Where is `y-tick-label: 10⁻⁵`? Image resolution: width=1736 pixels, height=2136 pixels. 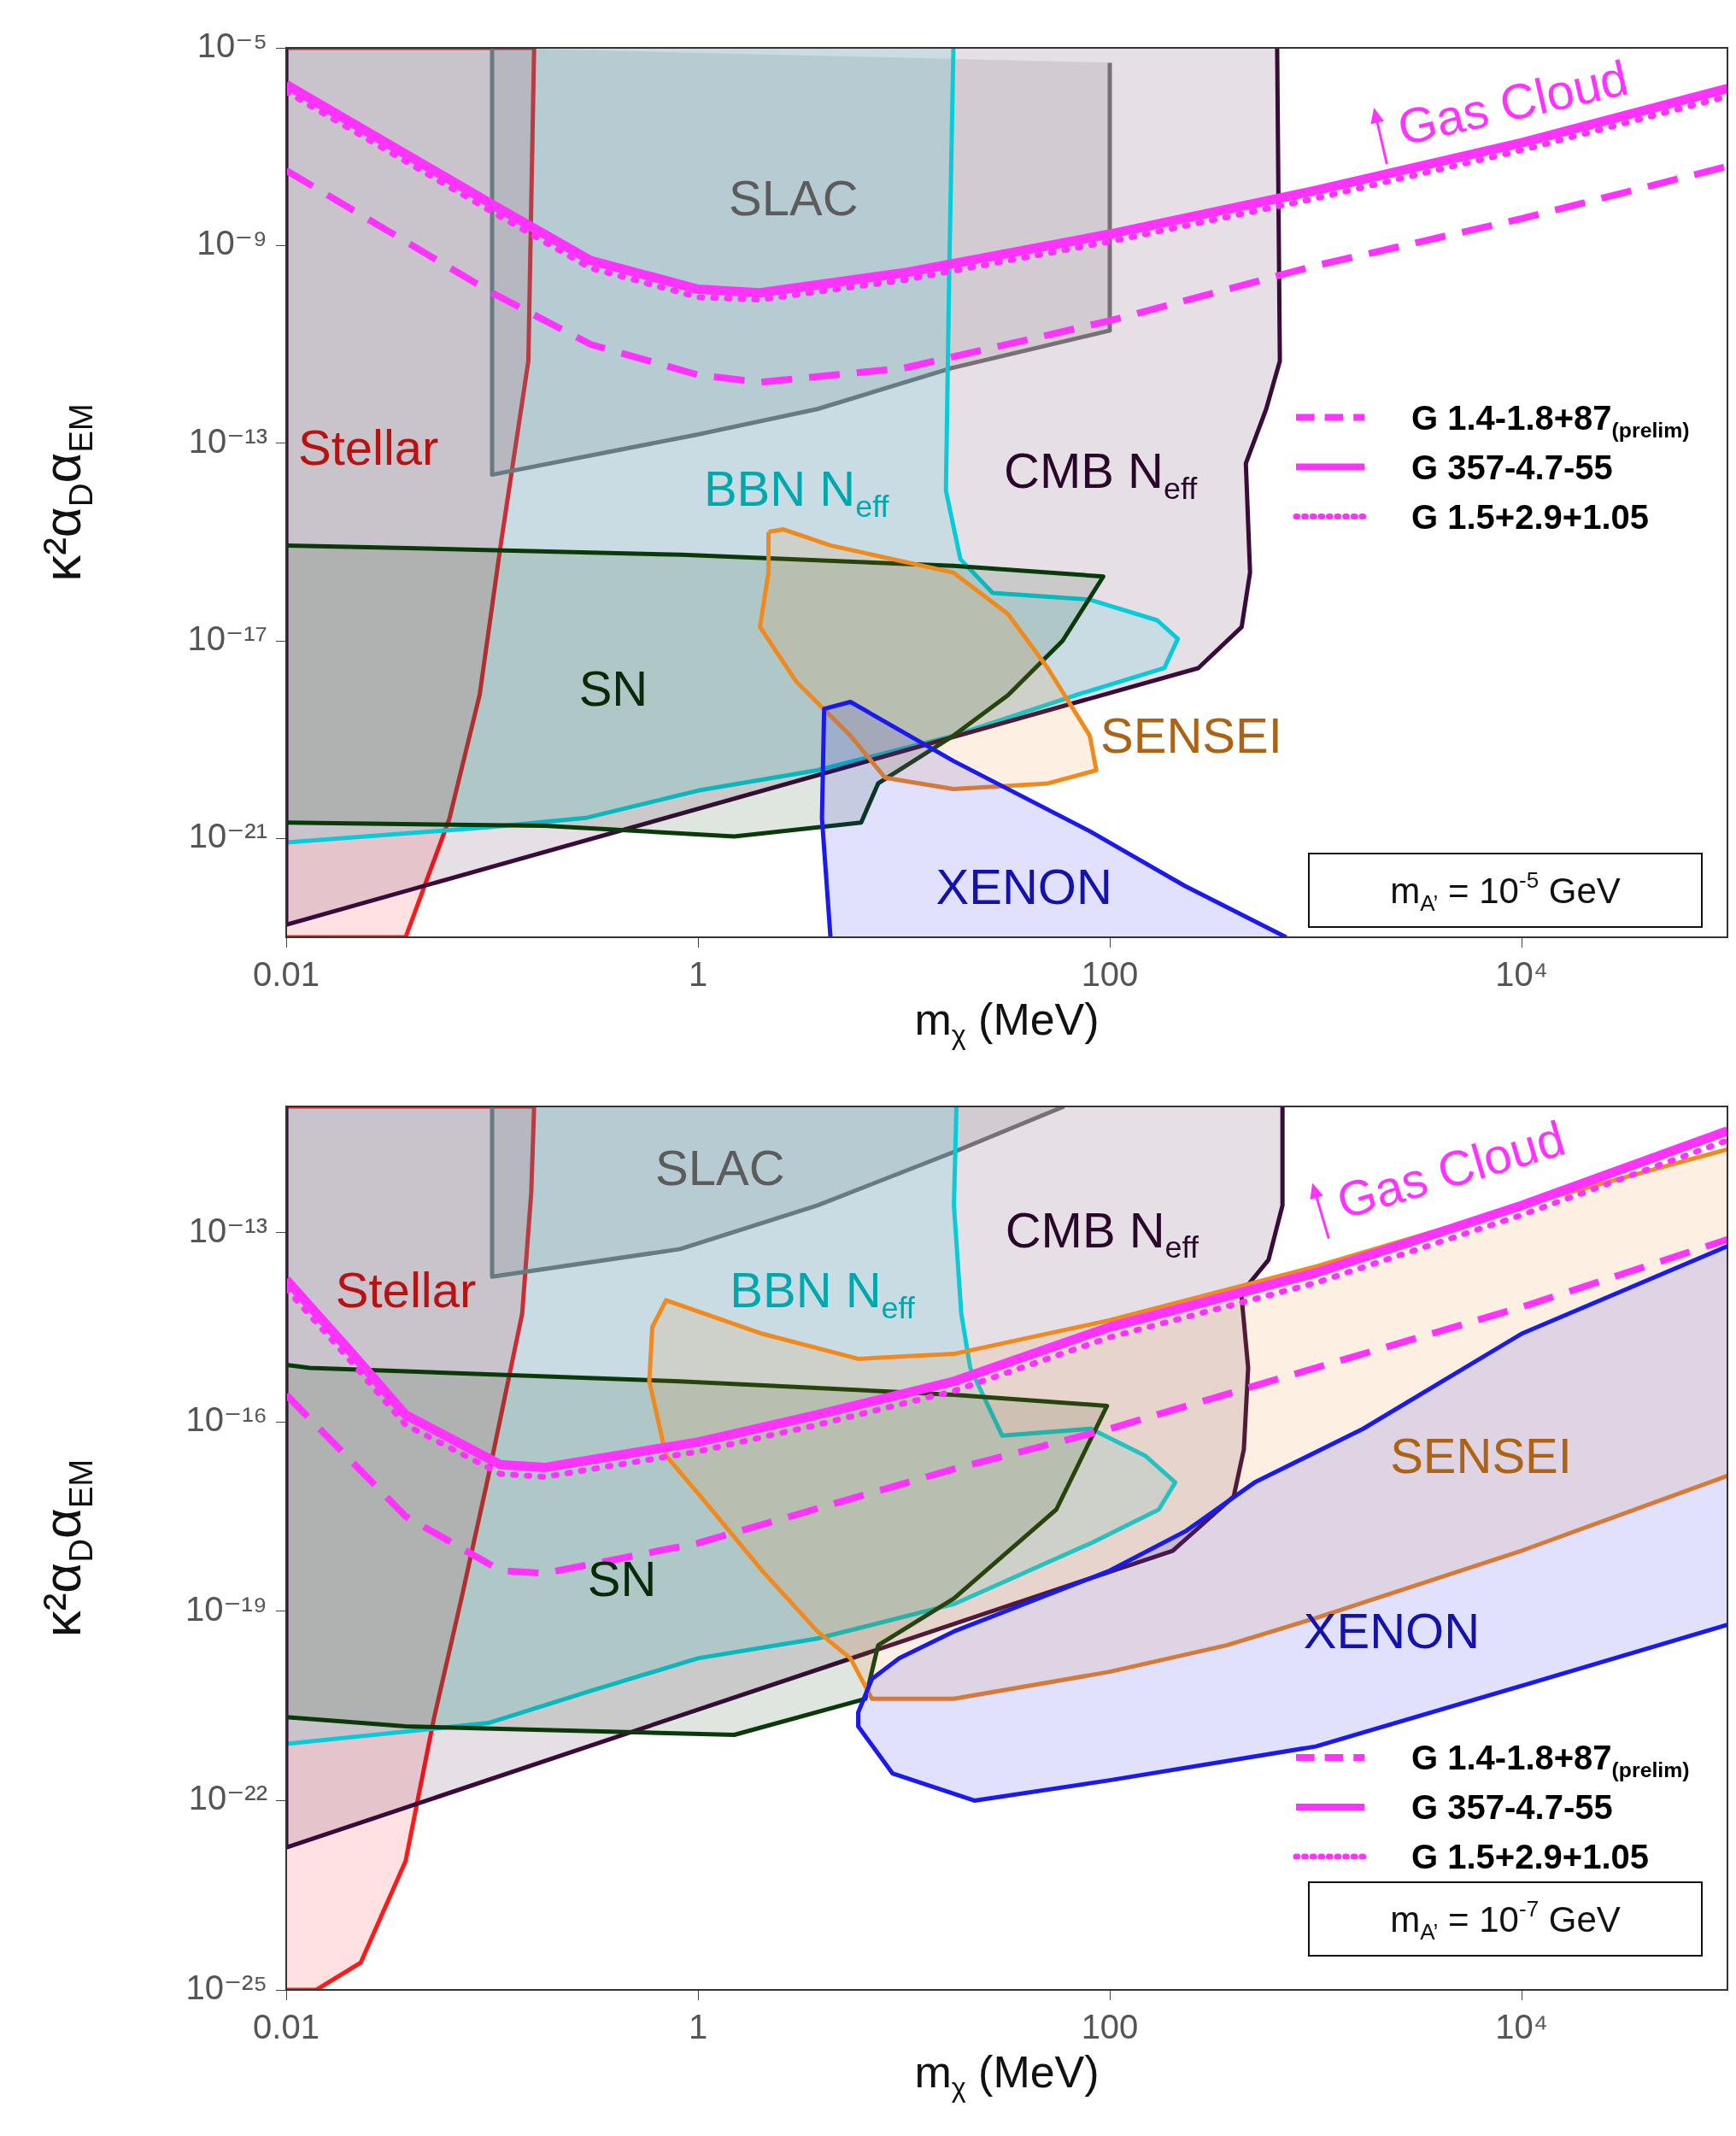
y-tick-label: 10⁻⁵ is located at coordinates (231, 46).